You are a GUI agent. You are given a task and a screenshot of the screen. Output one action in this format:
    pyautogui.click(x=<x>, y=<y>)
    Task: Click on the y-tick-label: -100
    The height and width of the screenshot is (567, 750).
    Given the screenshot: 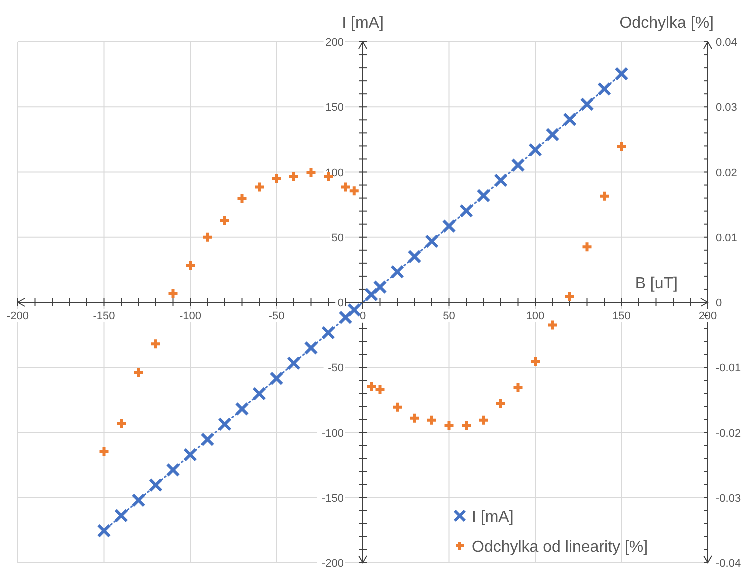 What is the action you would take?
    pyautogui.click(x=333, y=434)
    